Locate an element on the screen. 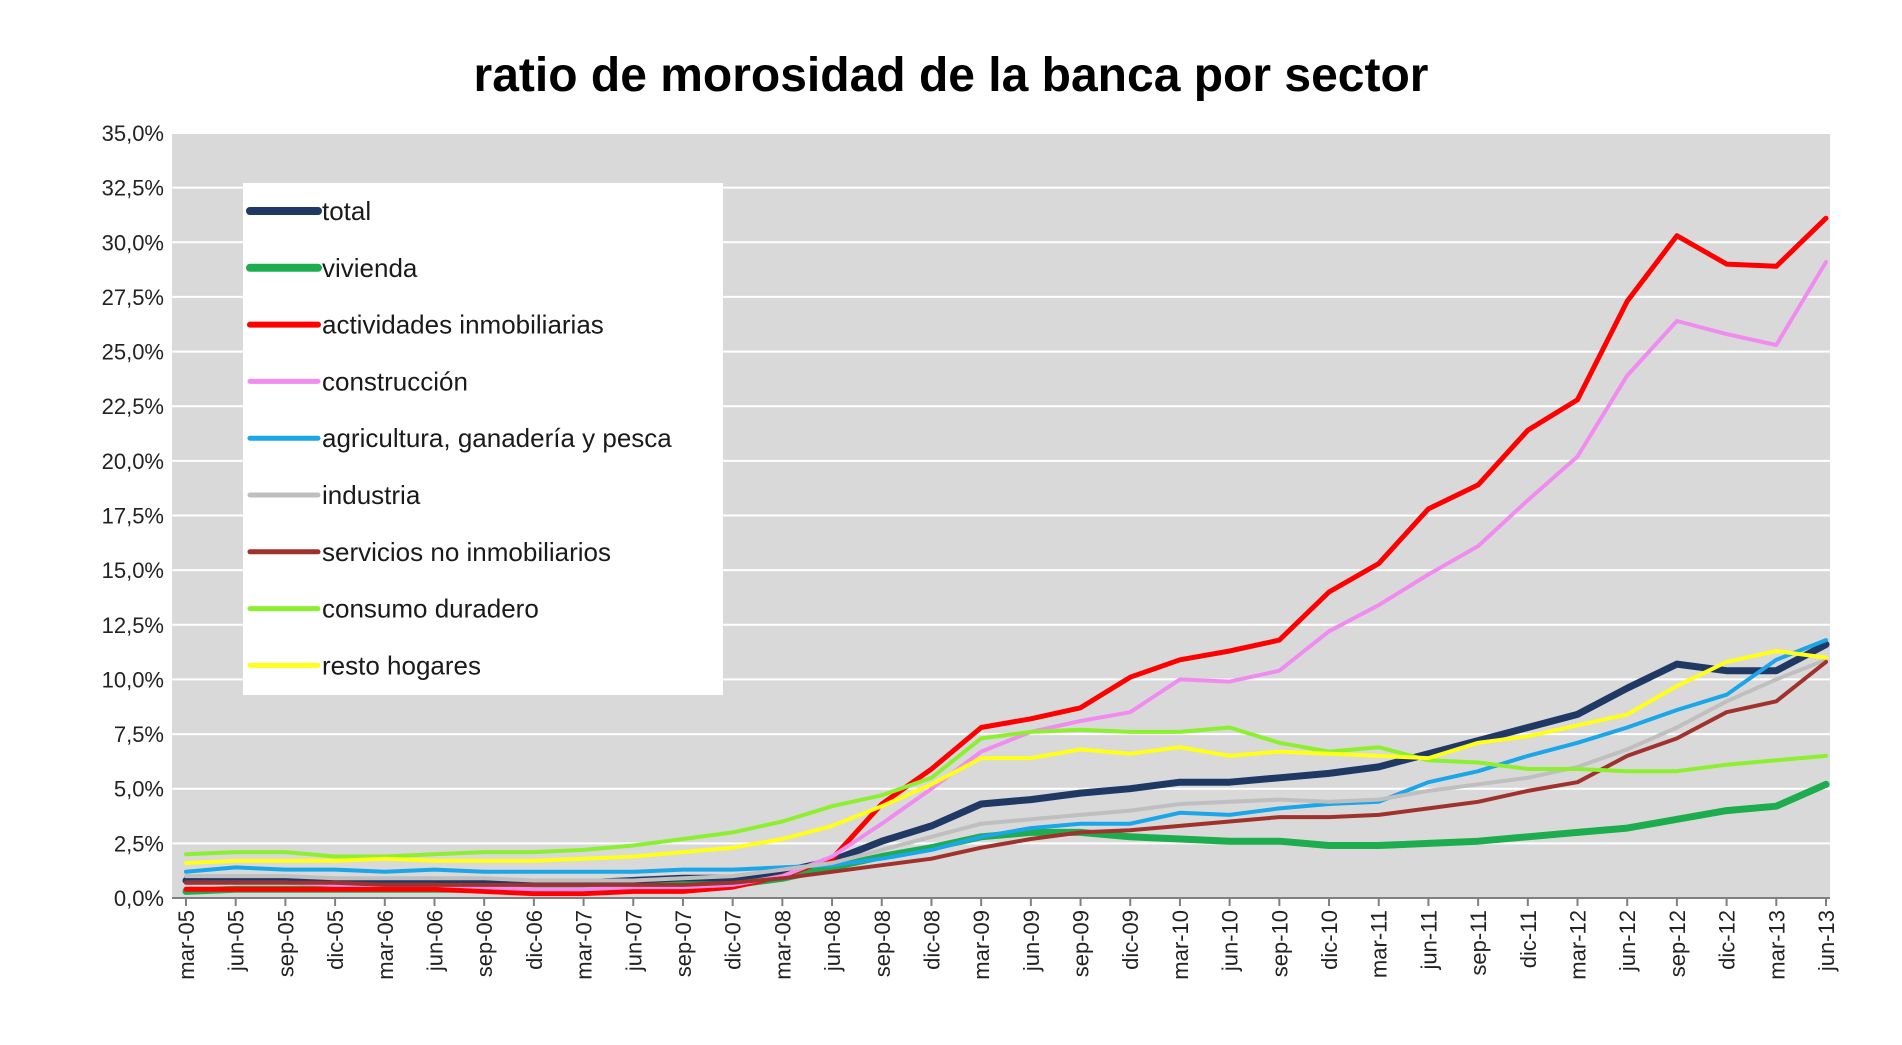 The image size is (1902, 1045). x-tick-label: dic-12 is located at coordinates (1727, 940).